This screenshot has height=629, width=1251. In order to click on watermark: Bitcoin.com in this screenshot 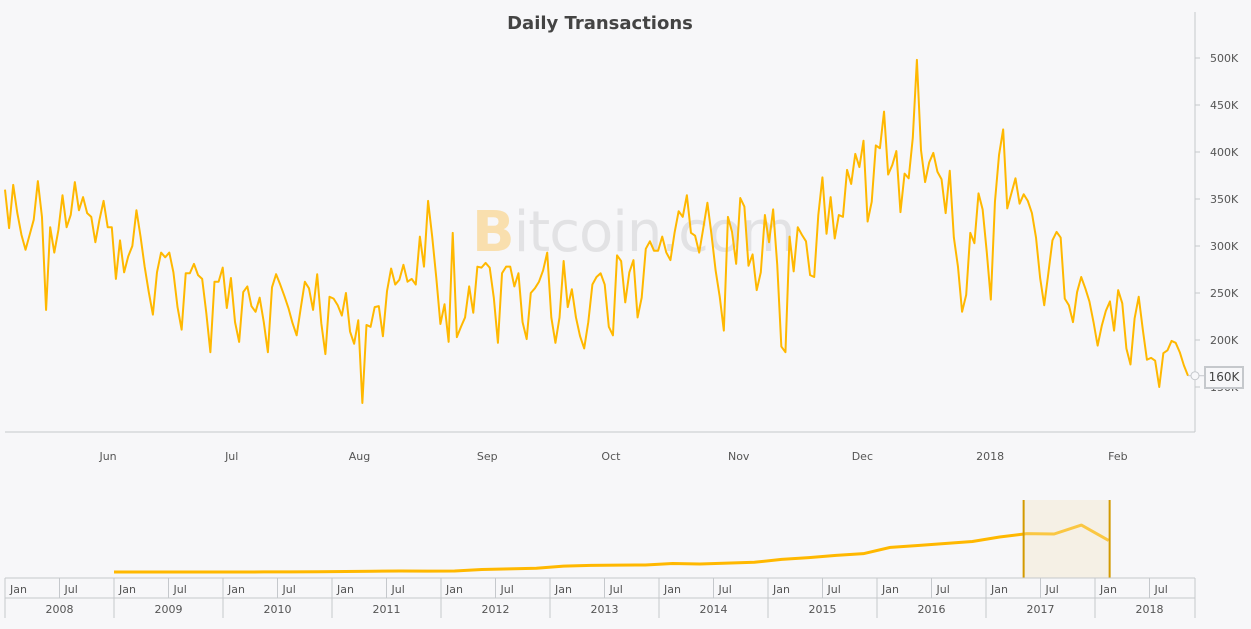, I will do `click(634, 232)`.